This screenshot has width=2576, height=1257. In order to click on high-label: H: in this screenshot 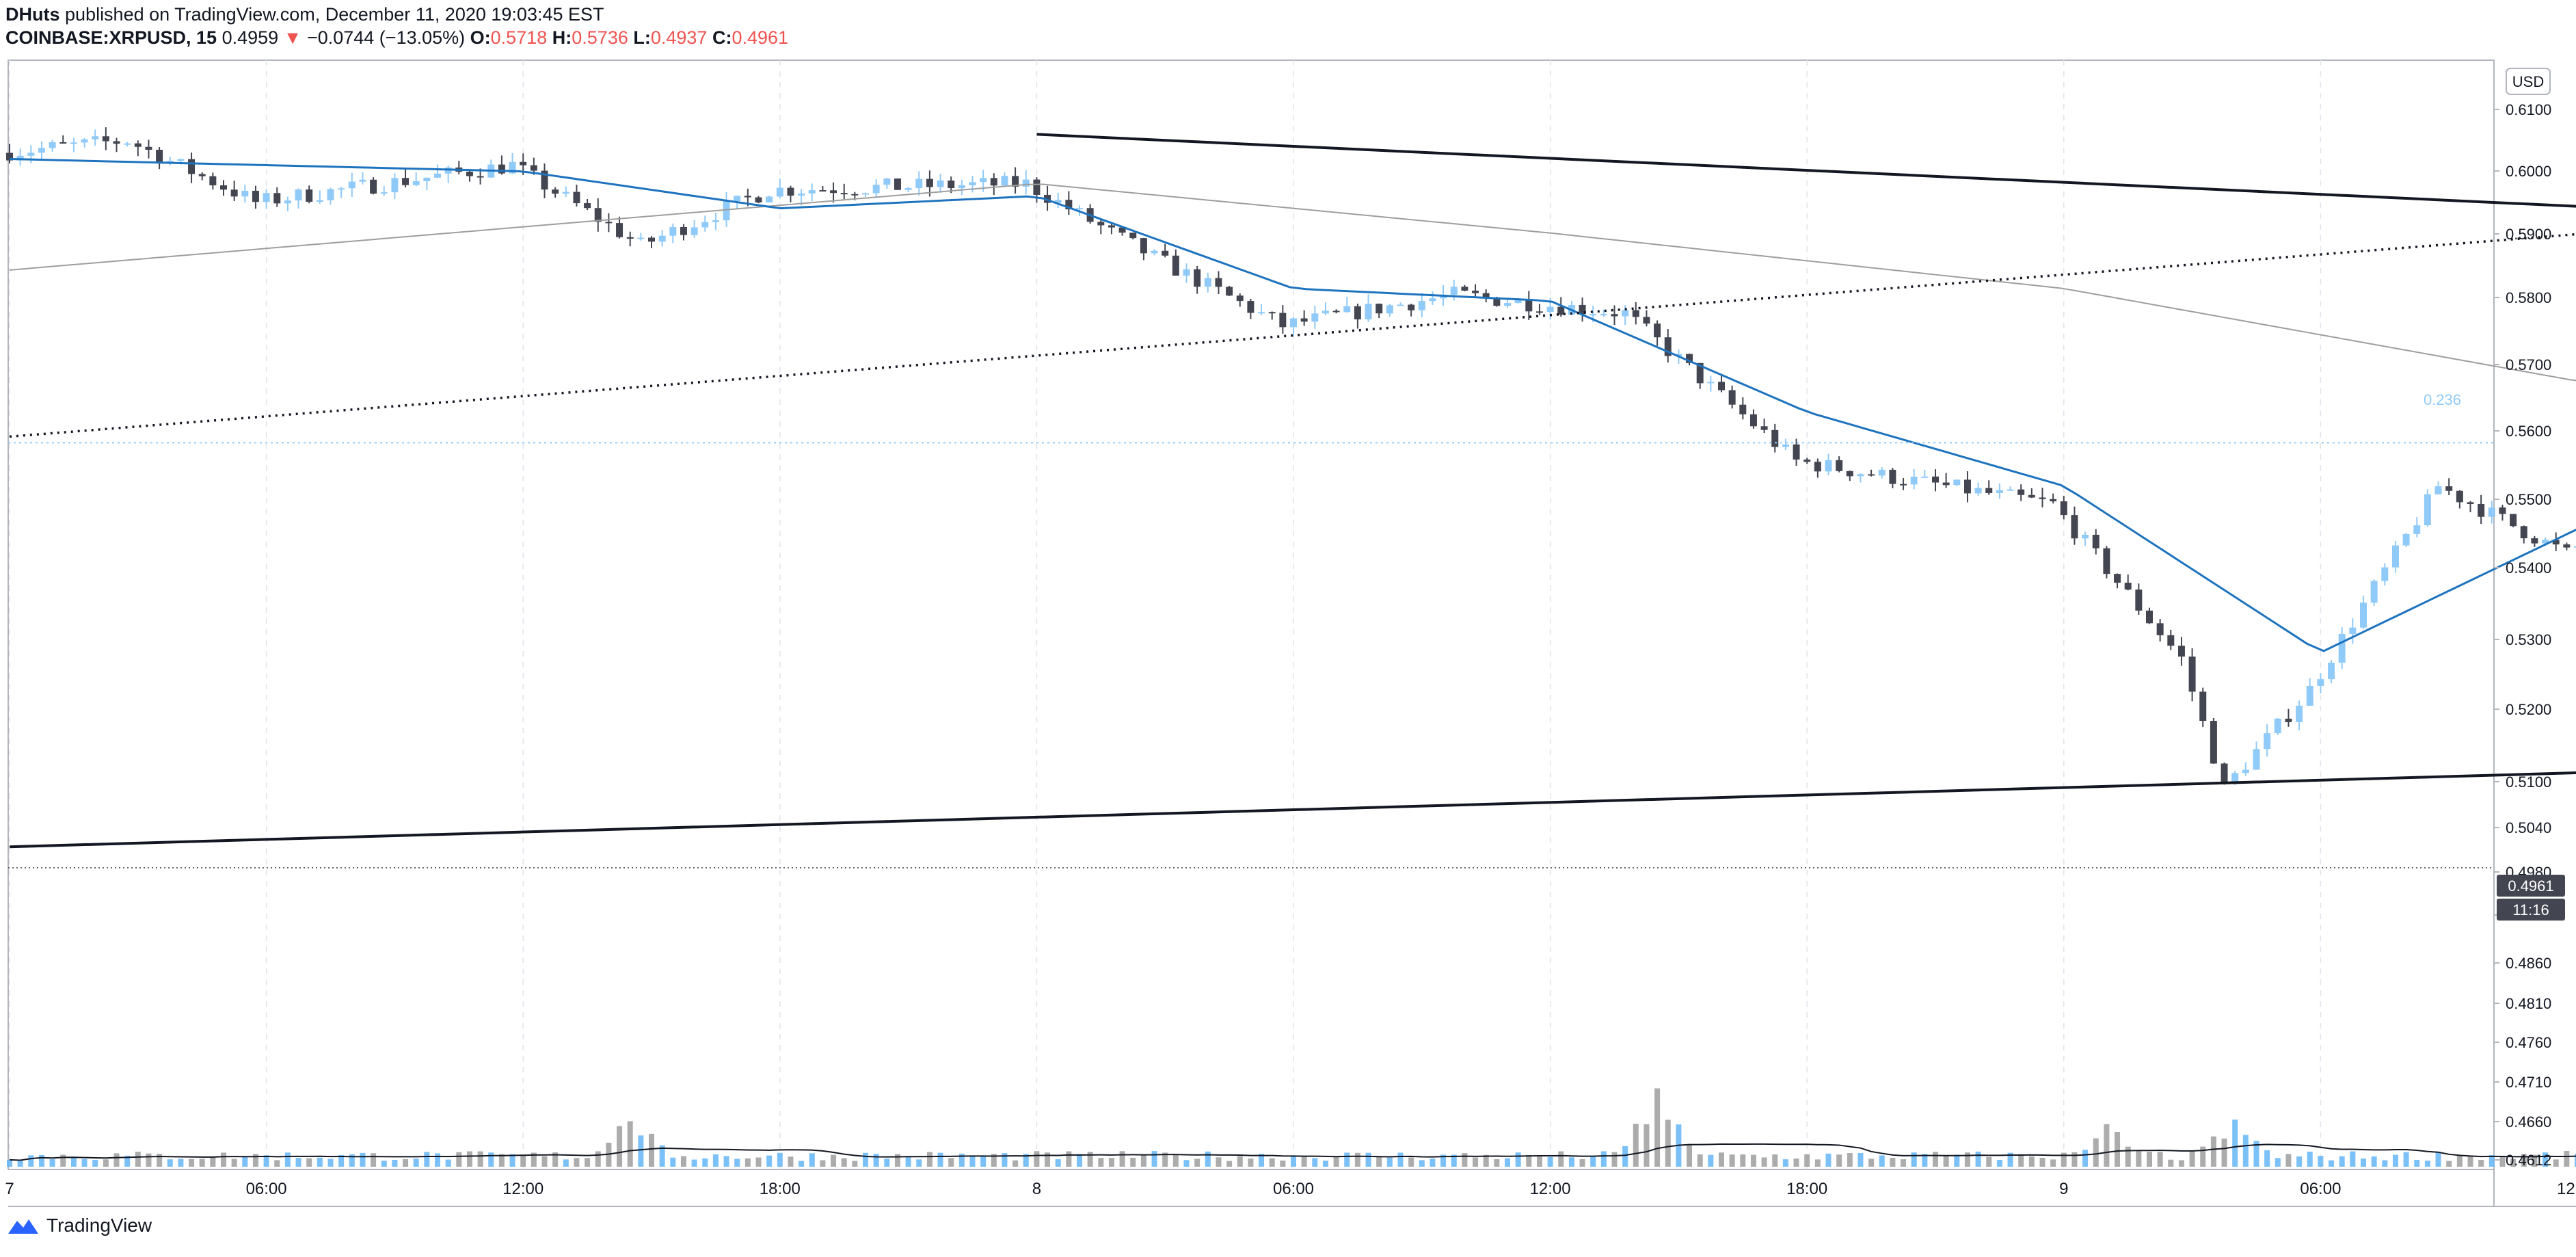, I will do `click(562, 37)`.